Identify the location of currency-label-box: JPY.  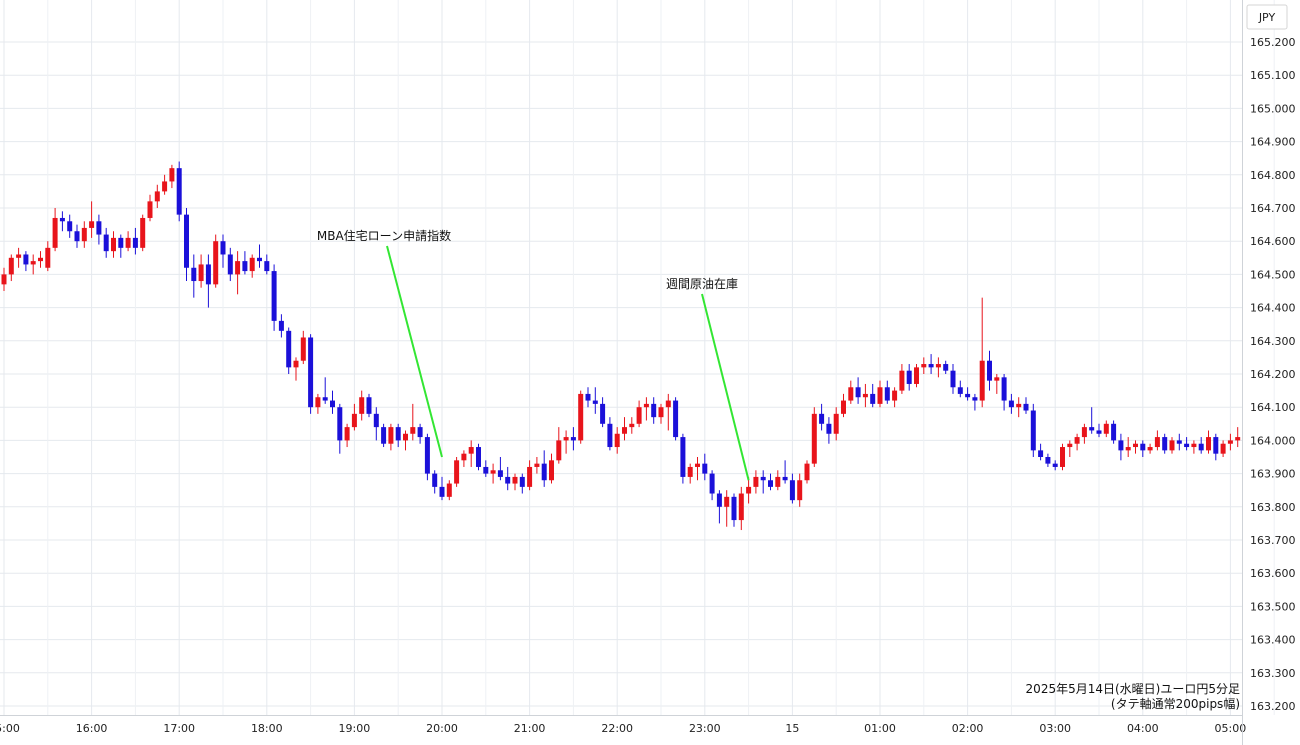
(1267, 17).